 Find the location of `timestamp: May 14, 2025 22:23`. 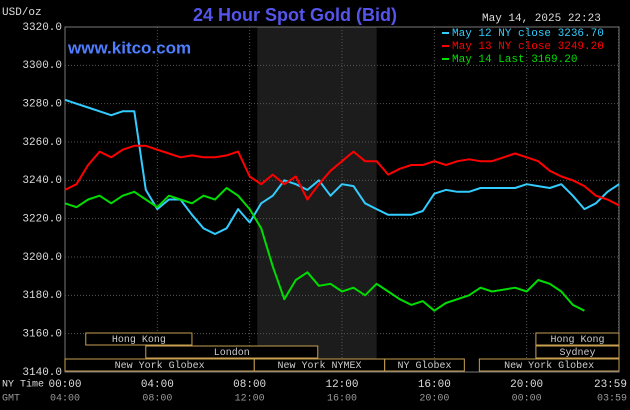

timestamp: May 14, 2025 22:23 is located at coordinates (541, 19).